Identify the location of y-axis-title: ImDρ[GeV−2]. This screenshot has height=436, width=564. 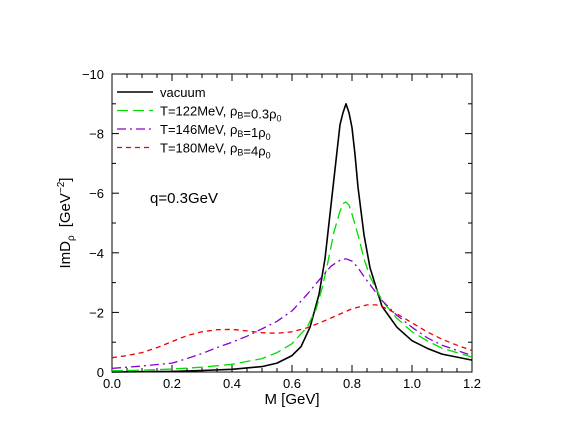
(66, 223).